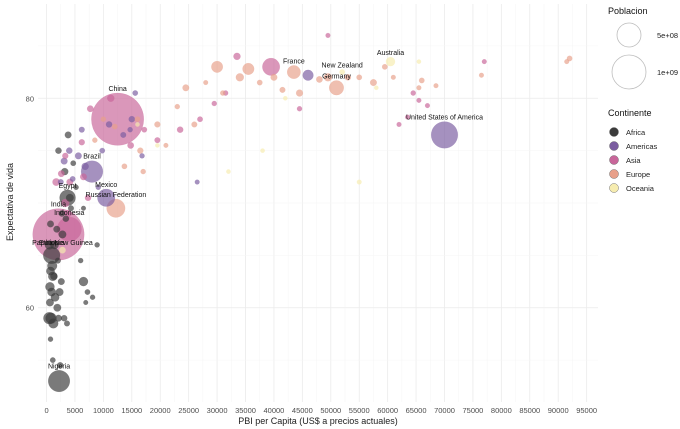 The height and width of the screenshot is (429, 680). Describe the element at coordinates (131, 410) in the screenshot. I see `x-tick-label: 15000` at that location.